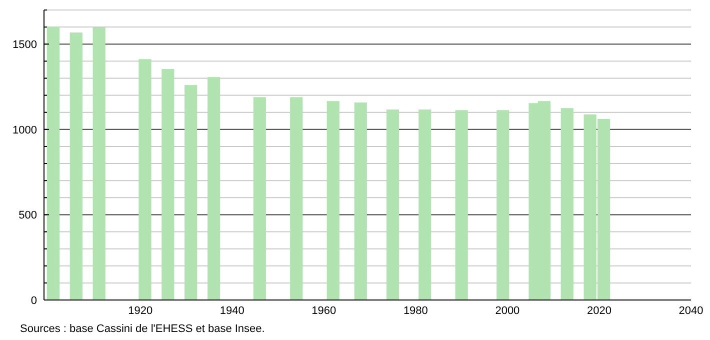 The height and width of the screenshot is (340, 710). What do you see at coordinates (33, 300) in the screenshot?
I see `y-tick-label: 0` at bounding box center [33, 300].